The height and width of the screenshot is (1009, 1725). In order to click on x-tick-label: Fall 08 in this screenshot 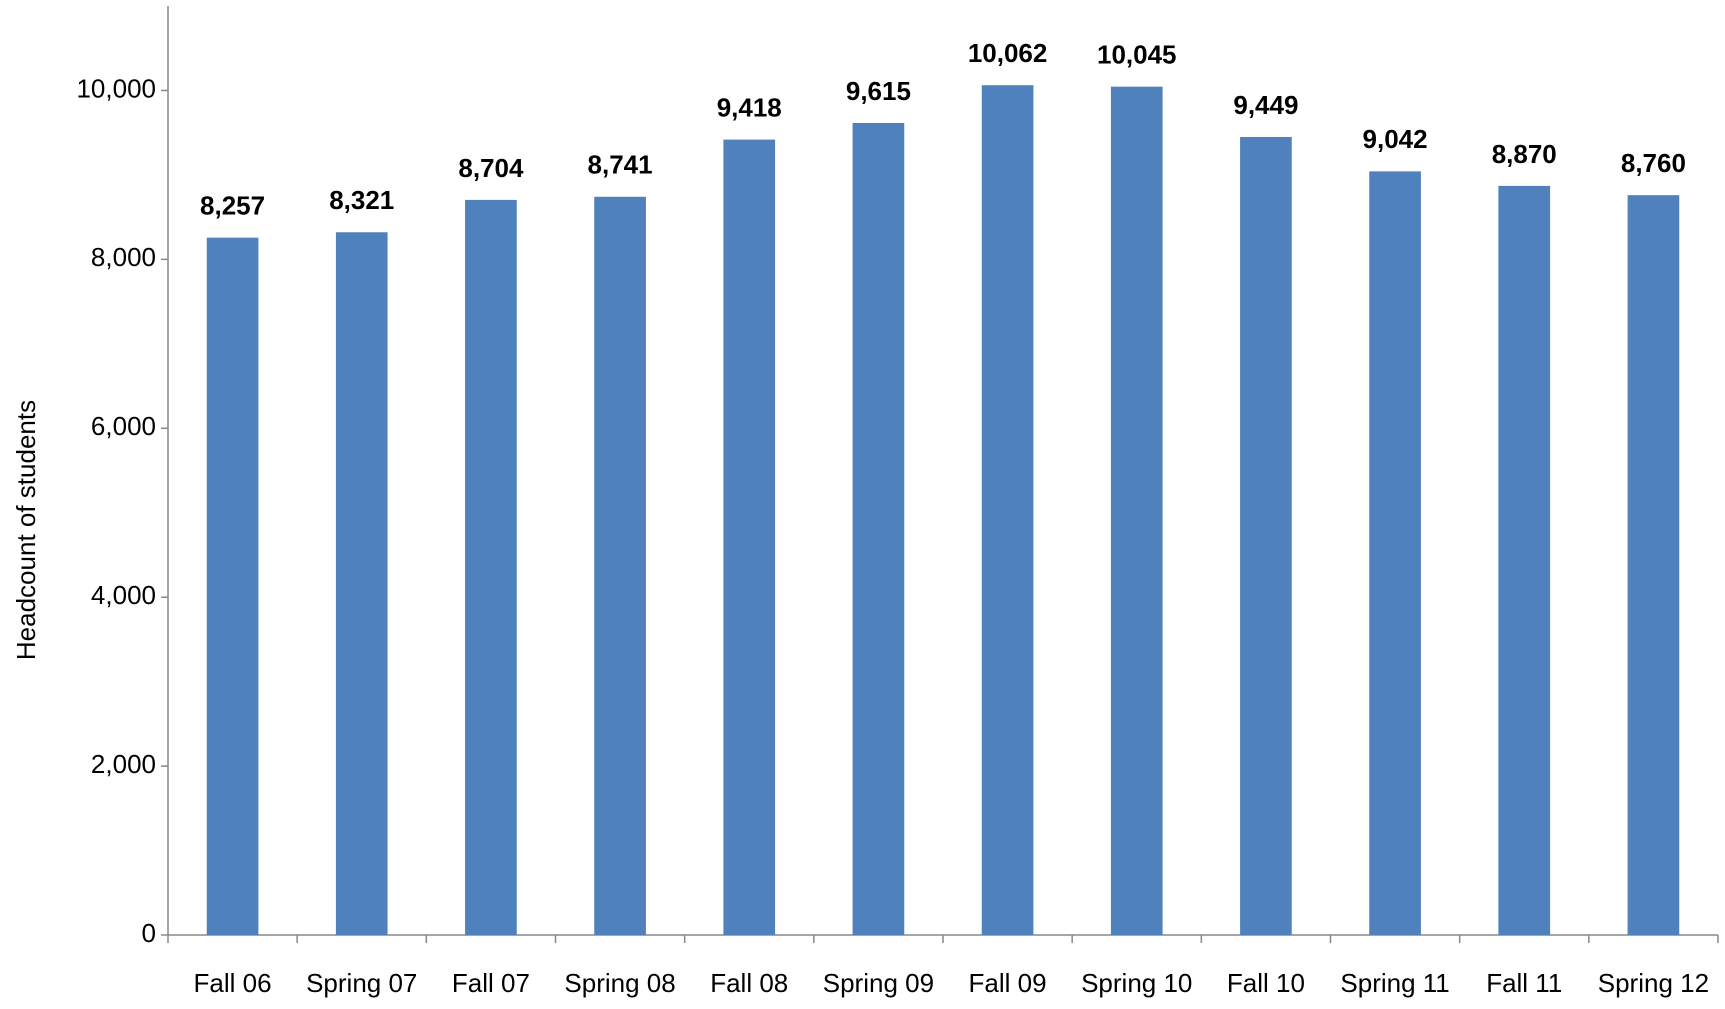, I will do `click(749, 983)`.